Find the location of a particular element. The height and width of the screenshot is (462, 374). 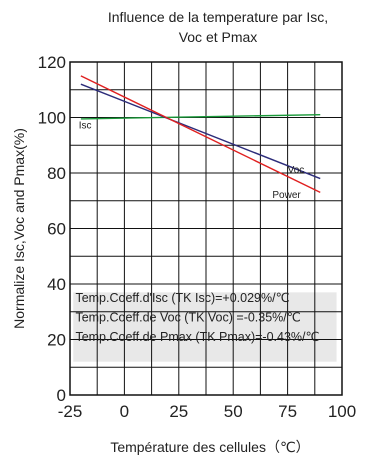

y-tick-label: 40 is located at coordinates (56, 284).